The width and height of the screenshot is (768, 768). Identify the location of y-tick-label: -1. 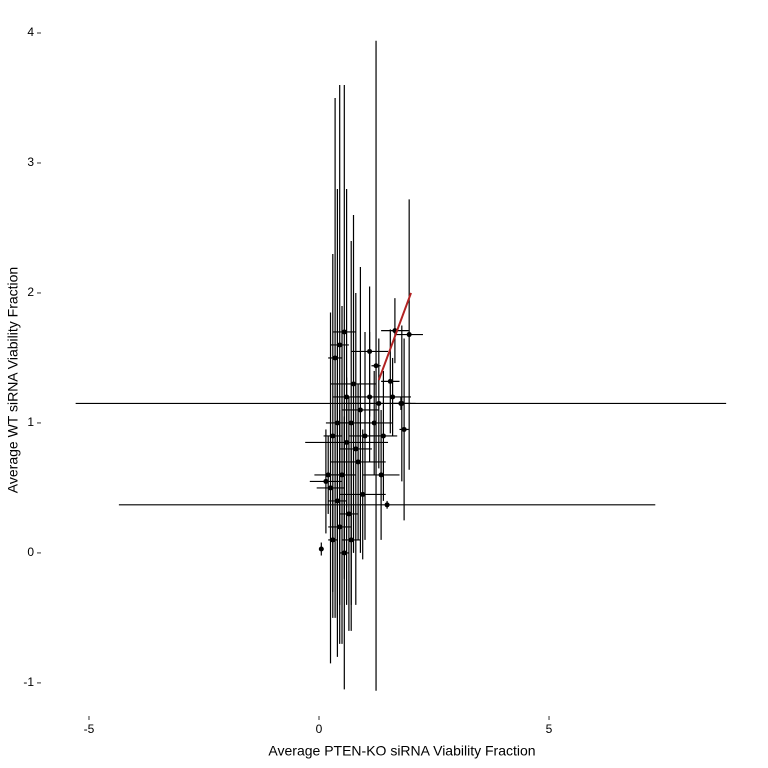
(28, 682).